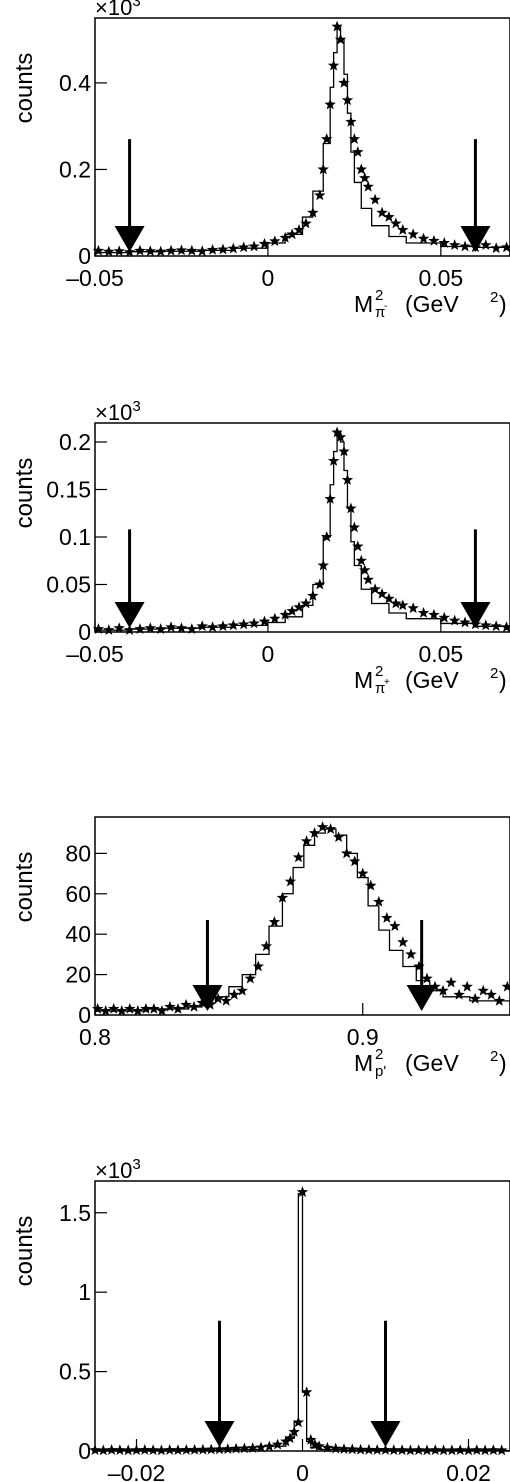 This screenshot has height=1482, width=510. What do you see at coordinates (78, 853) in the screenshot?
I see `y-tick-label: 80` at bounding box center [78, 853].